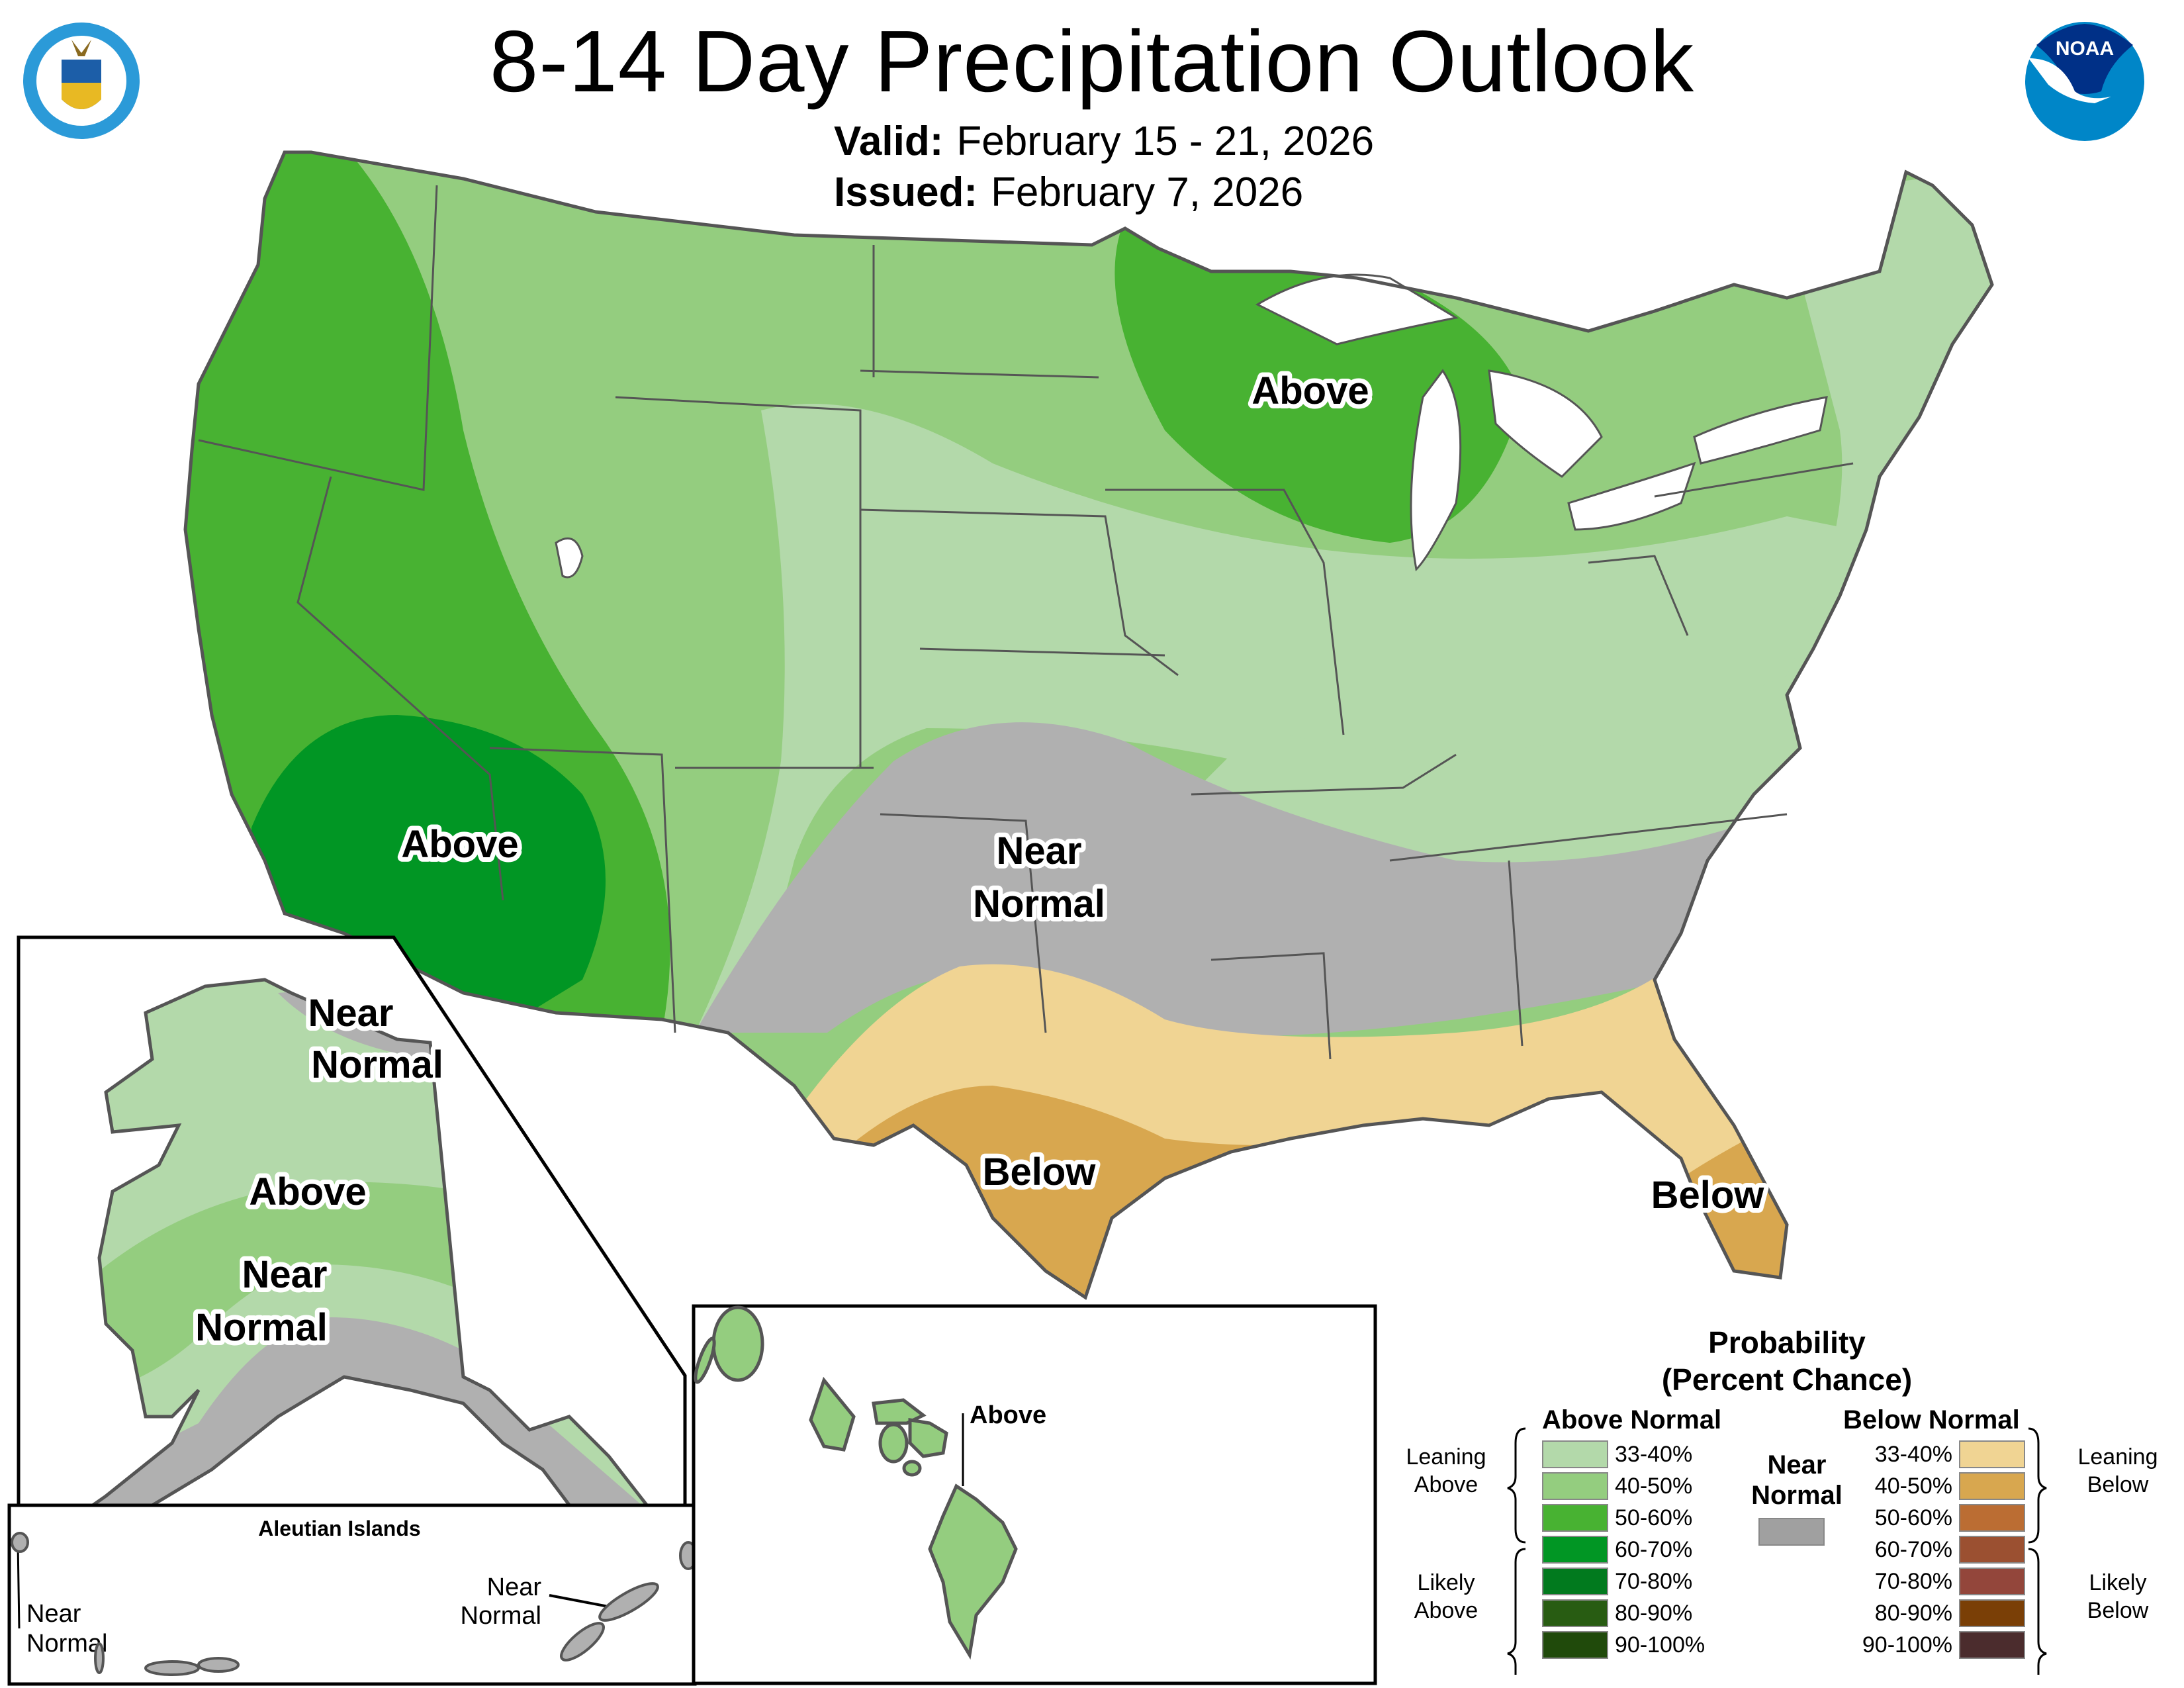 This screenshot has width=2184, height=1688. What do you see at coordinates (501, 1616) in the screenshot?
I see `aleutian-label-east-2: Normal` at bounding box center [501, 1616].